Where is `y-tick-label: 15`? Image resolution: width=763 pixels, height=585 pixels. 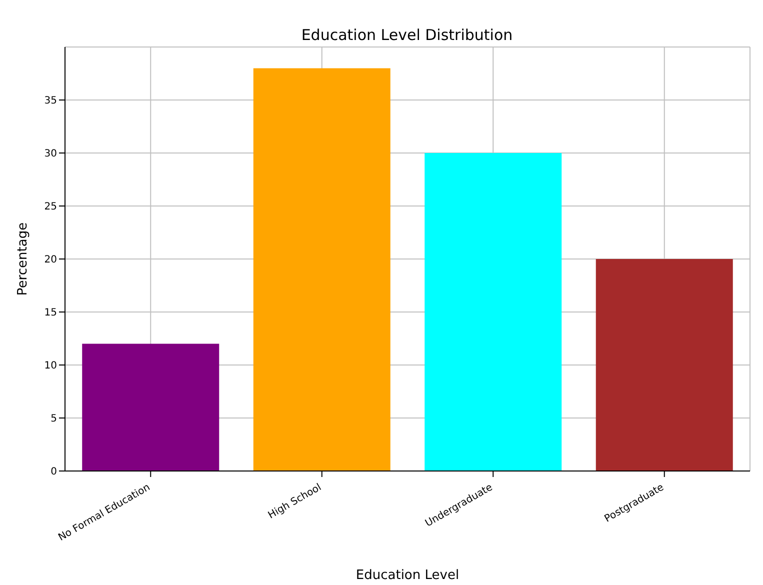
y-tick-label: 15 is located at coordinates (50, 313).